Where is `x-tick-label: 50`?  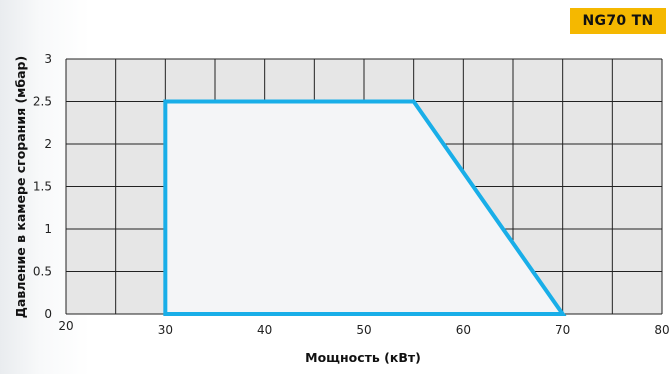
x-tick-label: 50 is located at coordinates (363, 330).